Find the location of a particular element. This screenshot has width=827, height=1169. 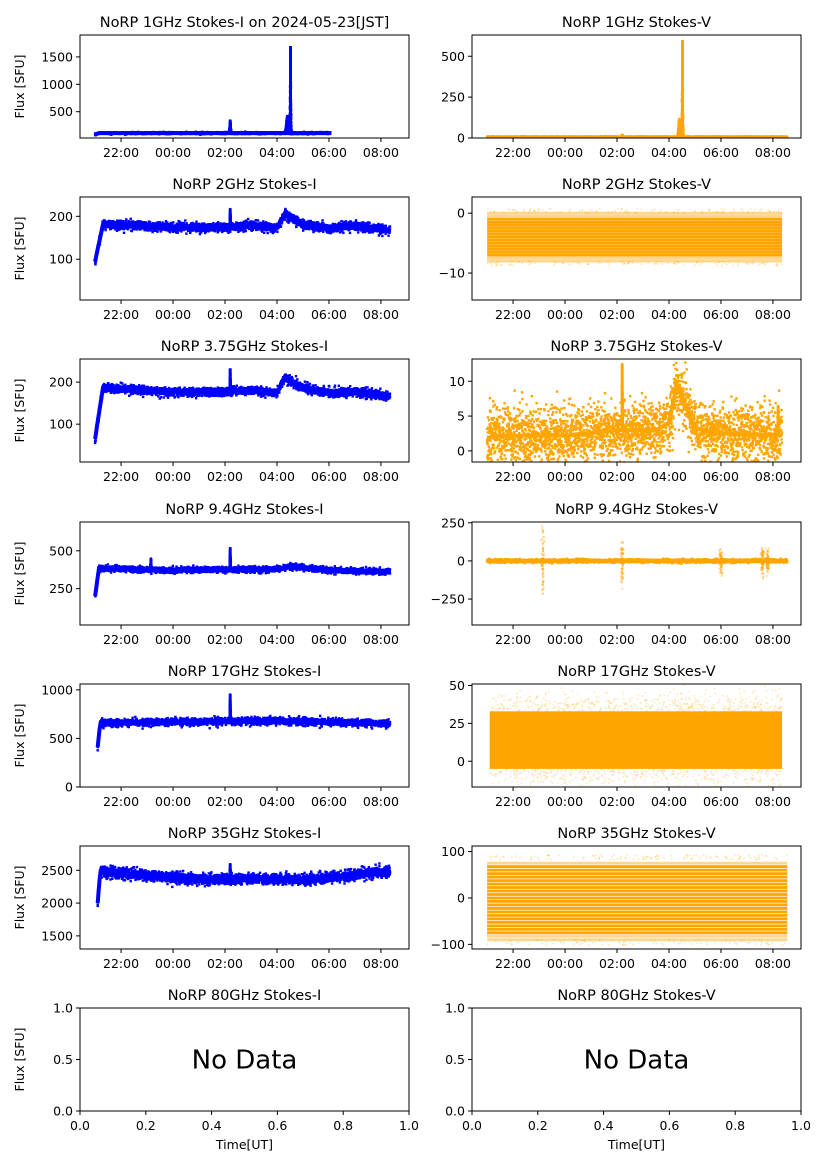

x-tick-label: 00:00 is located at coordinates (173, 152).